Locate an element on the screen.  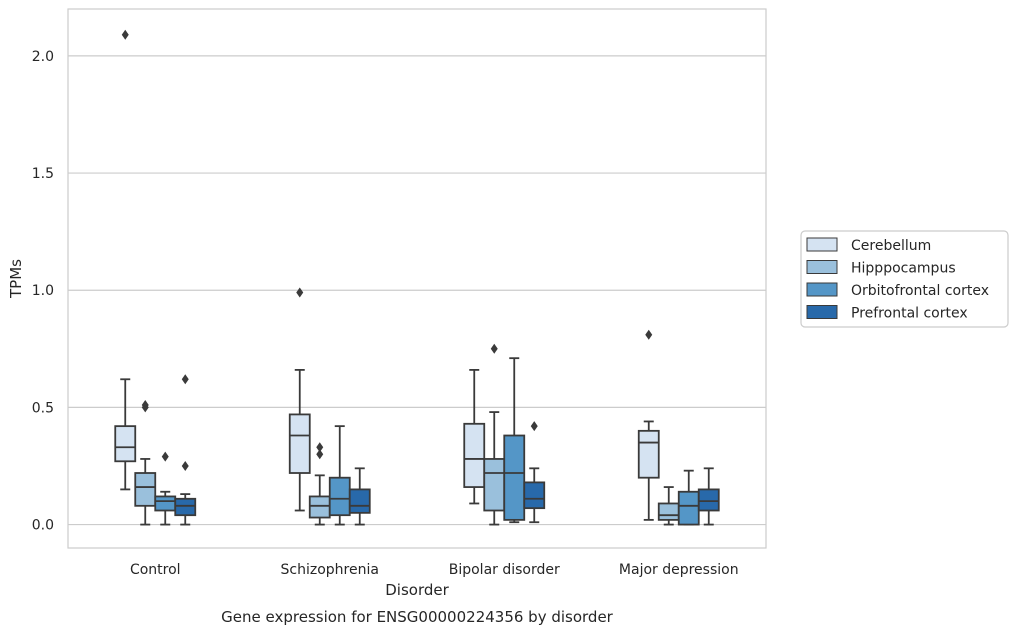
y-tick-label: 1.0 is located at coordinates (43, 291).